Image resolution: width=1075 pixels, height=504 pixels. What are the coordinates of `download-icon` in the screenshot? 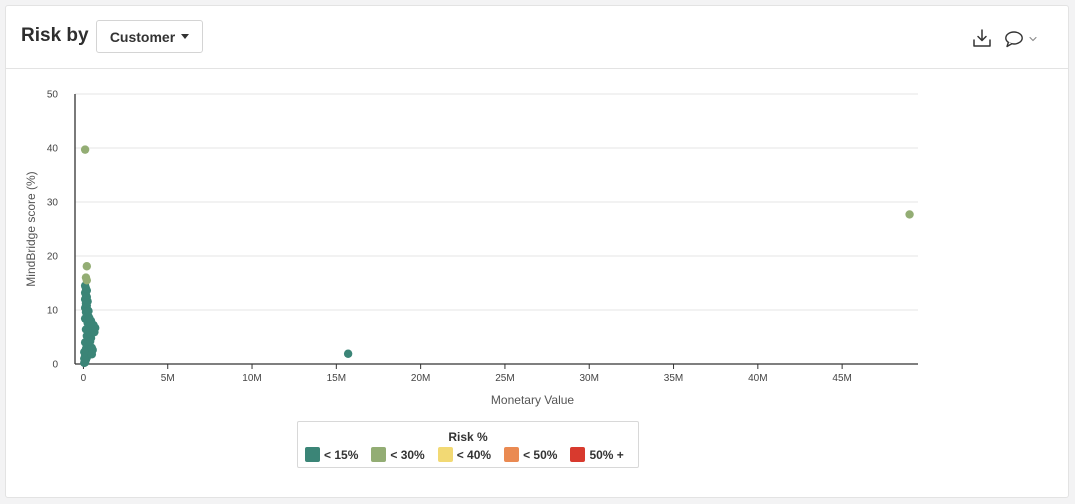 It's located at (982, 38).